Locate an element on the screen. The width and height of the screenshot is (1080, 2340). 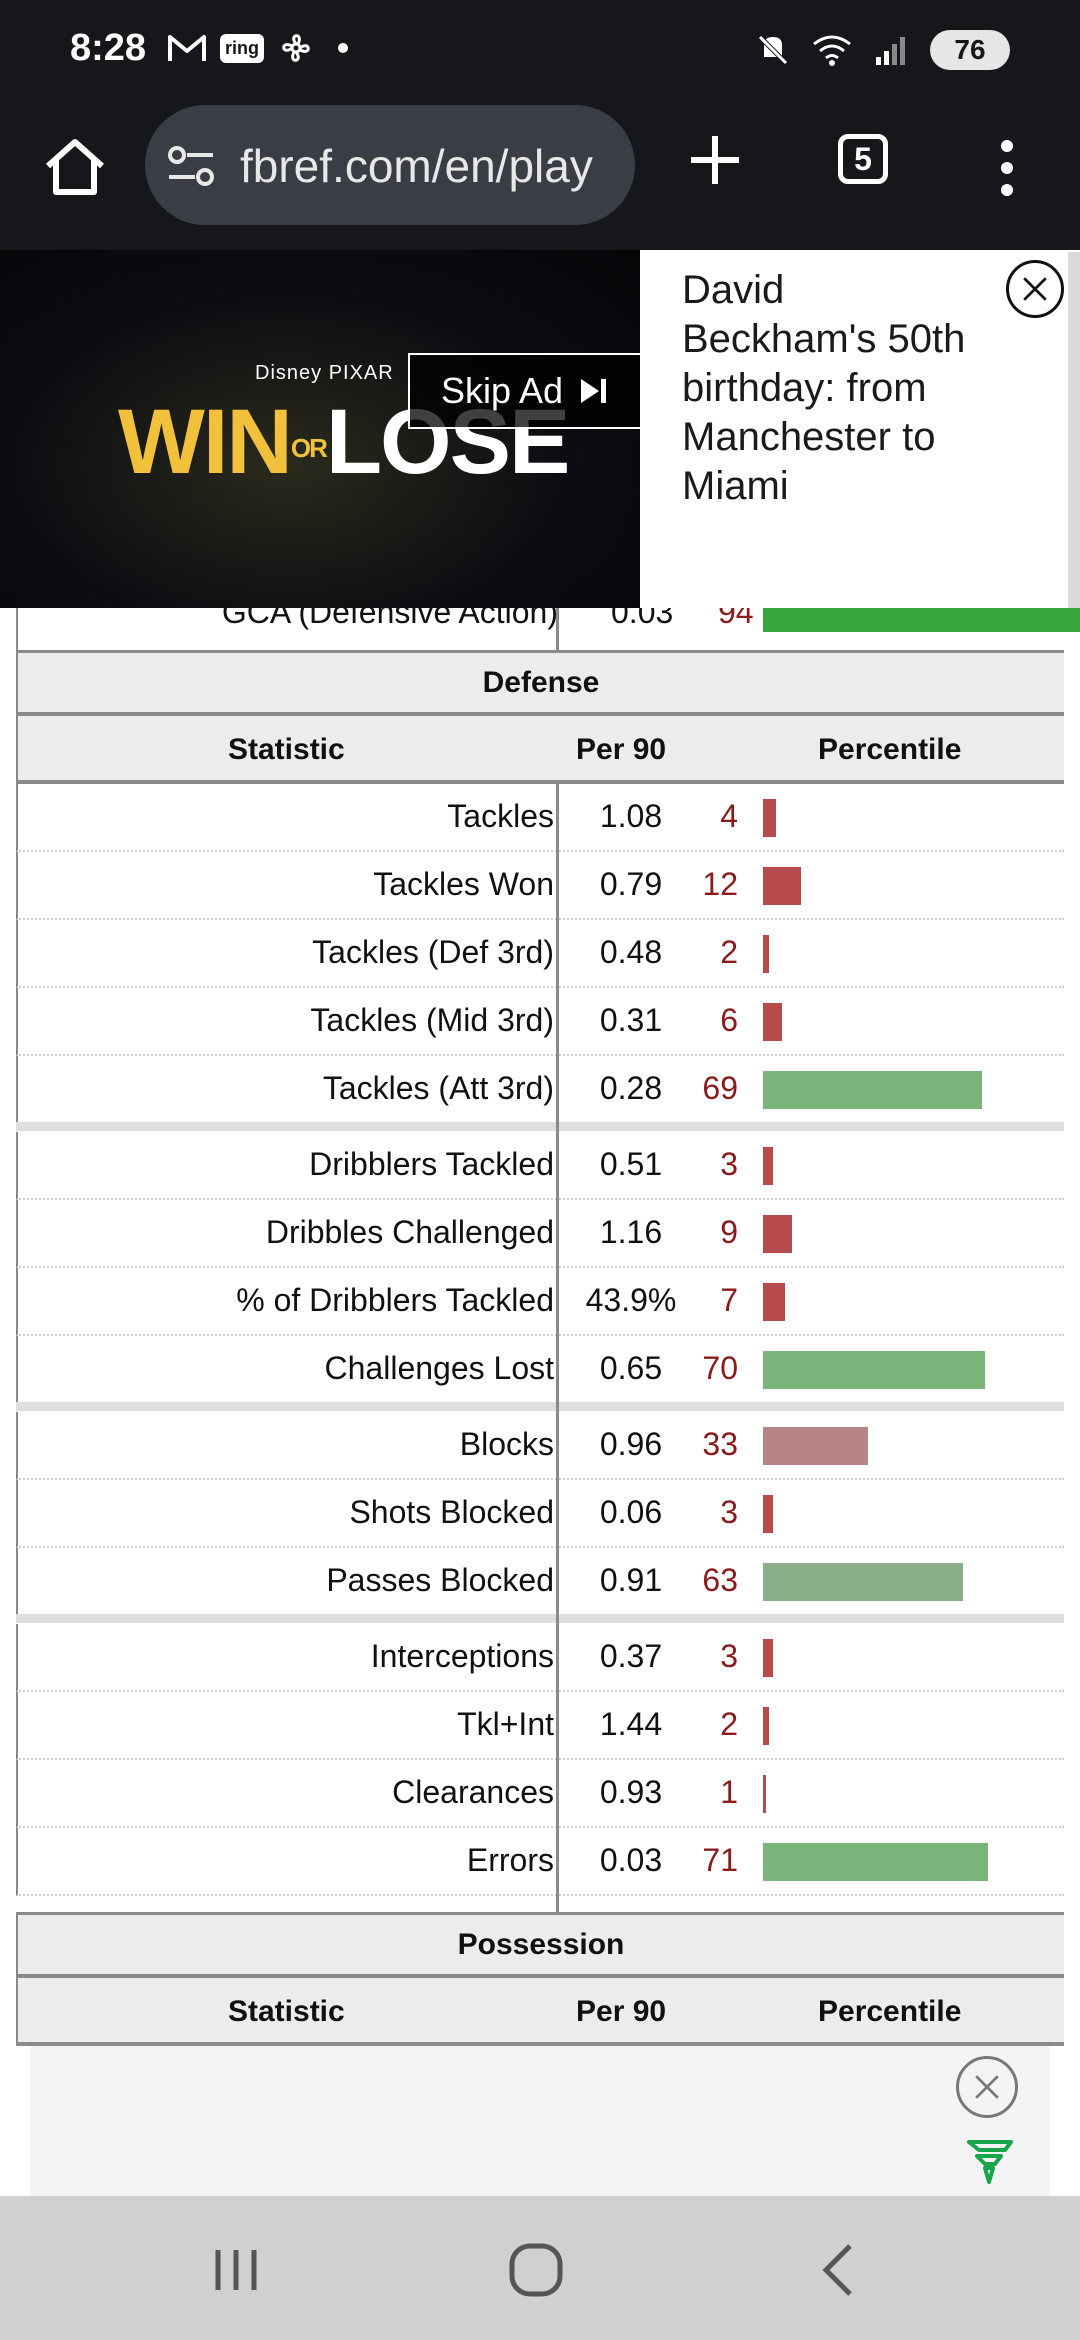
table-row: Dribbles Challenged 1.16 9 is located at coordinates (540, 1234).